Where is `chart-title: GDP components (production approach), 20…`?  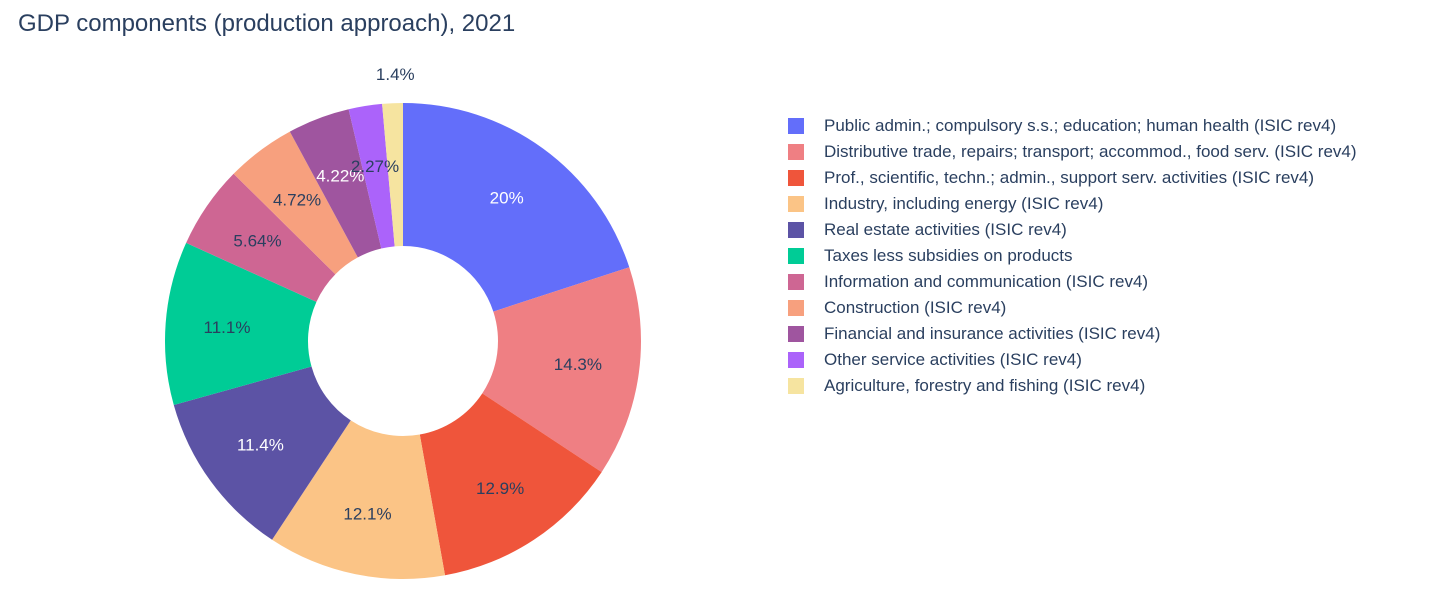 chart-title: GDP components (production approach), 20… is located at coordinates (267, 23).